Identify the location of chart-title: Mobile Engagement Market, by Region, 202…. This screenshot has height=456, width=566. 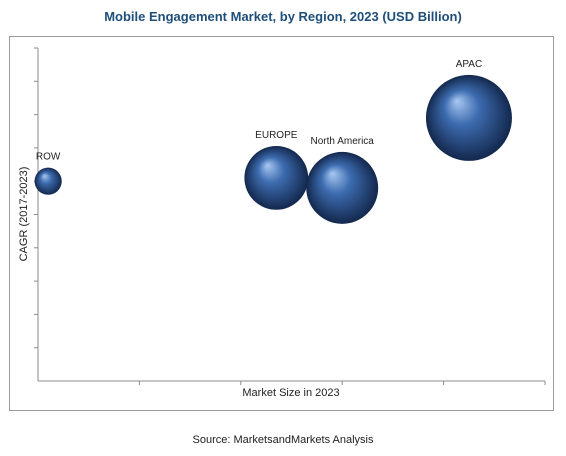
(283, 16).